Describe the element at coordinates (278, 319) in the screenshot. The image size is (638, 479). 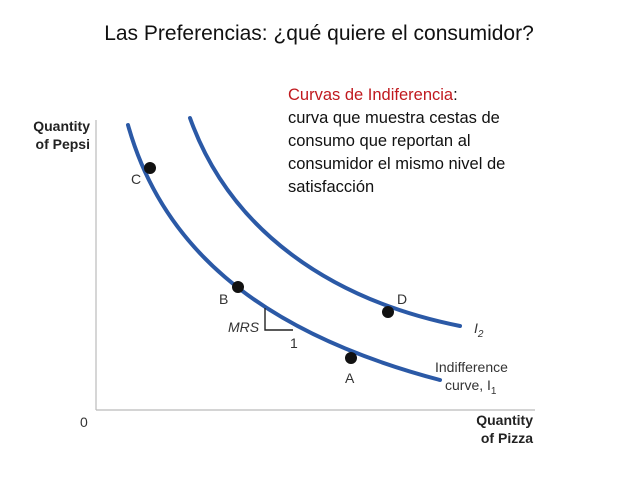
I see `mrs-triangle` at that location.